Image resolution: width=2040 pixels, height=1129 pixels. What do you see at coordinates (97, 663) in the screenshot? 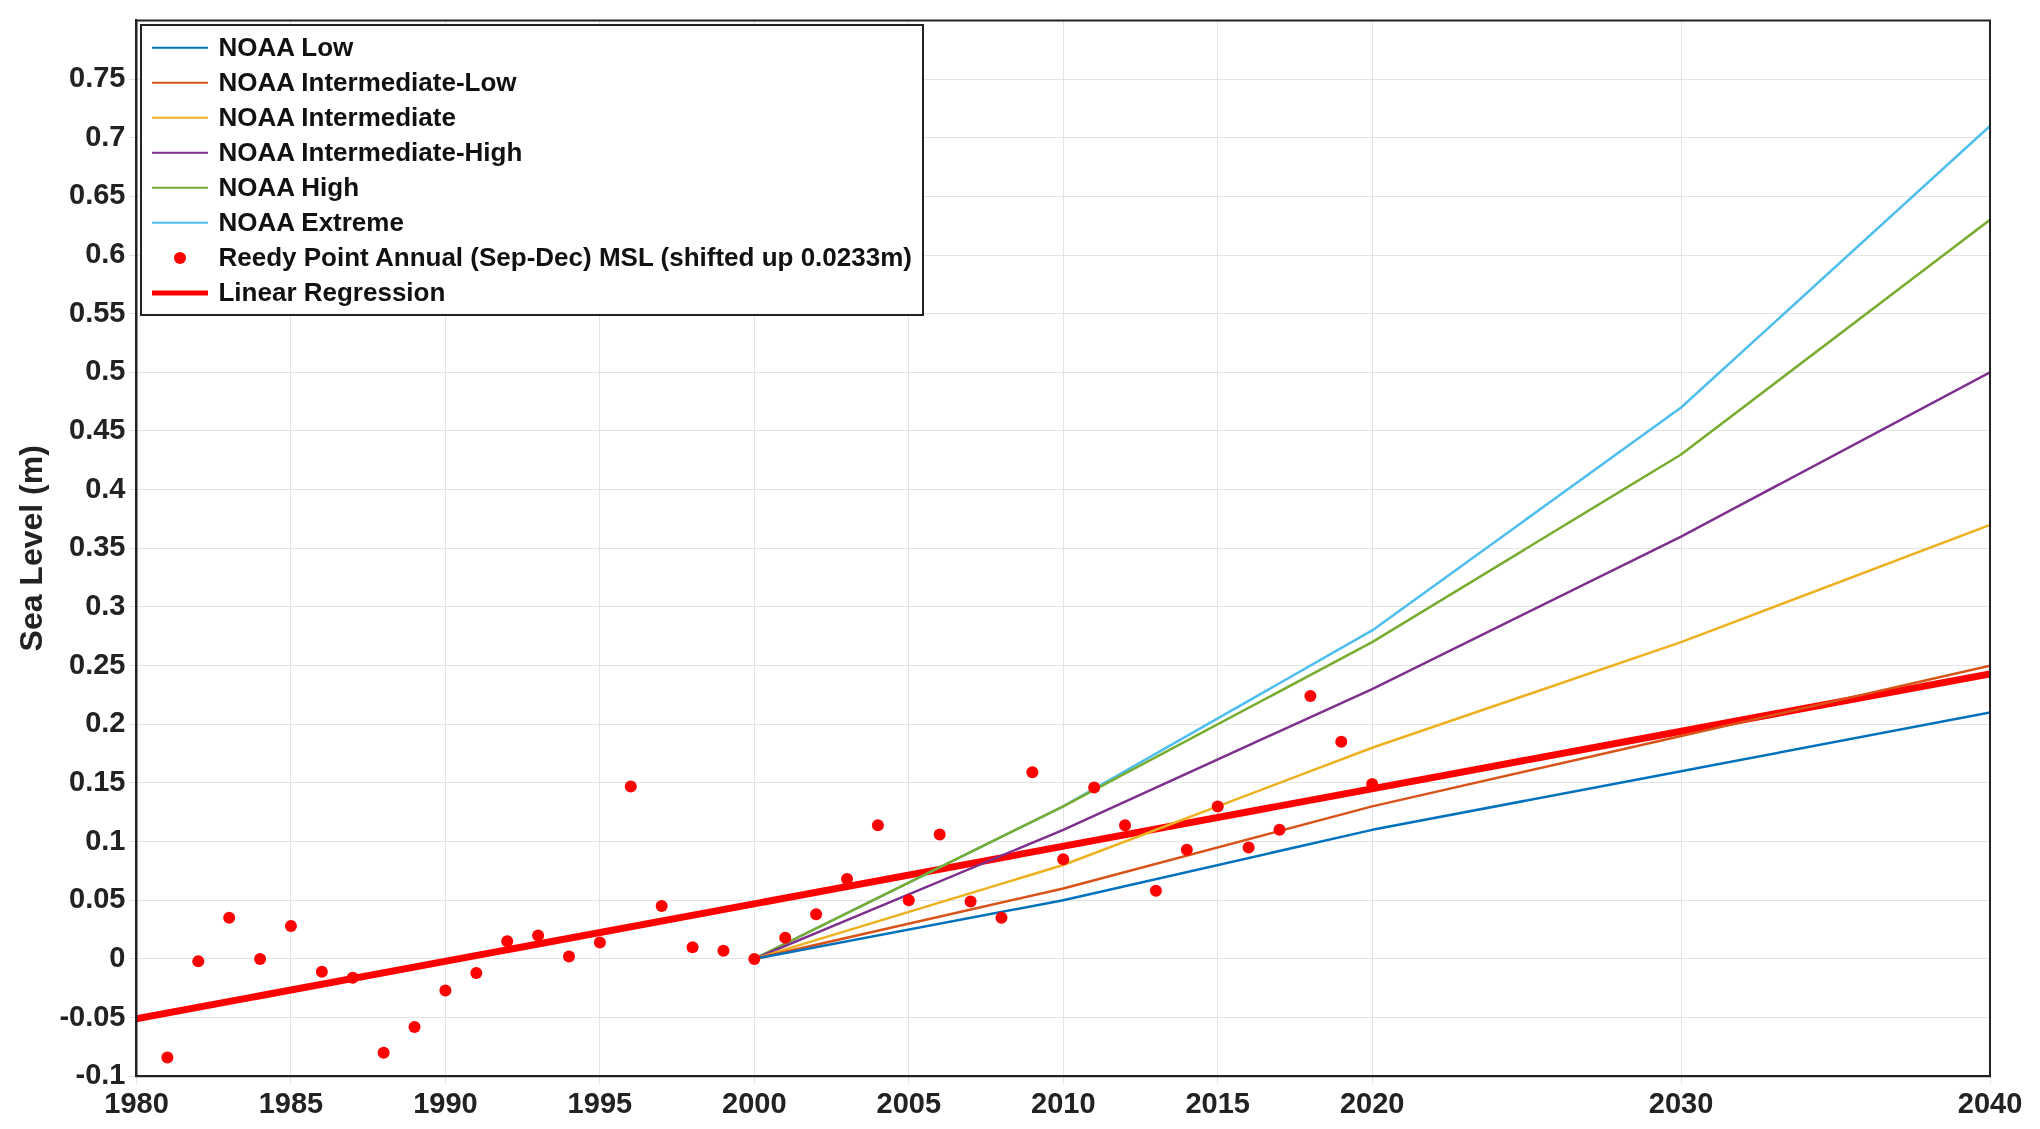
I see `y-tick-label: 0.25` at bounding box center [97, 663].